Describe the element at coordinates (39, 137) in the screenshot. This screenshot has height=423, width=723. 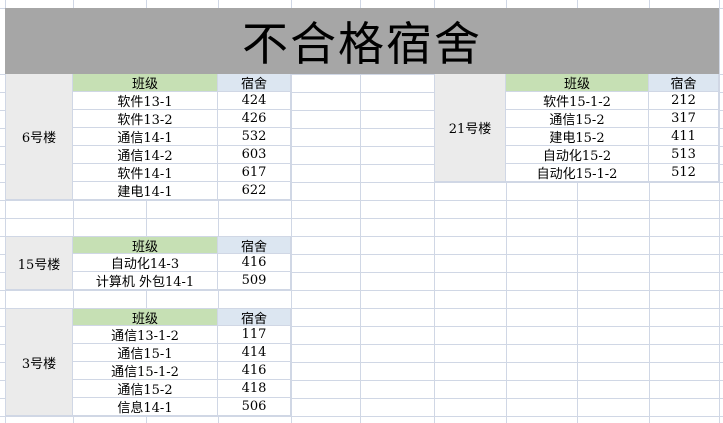
I see `building-cell: 6号楼` at that location.